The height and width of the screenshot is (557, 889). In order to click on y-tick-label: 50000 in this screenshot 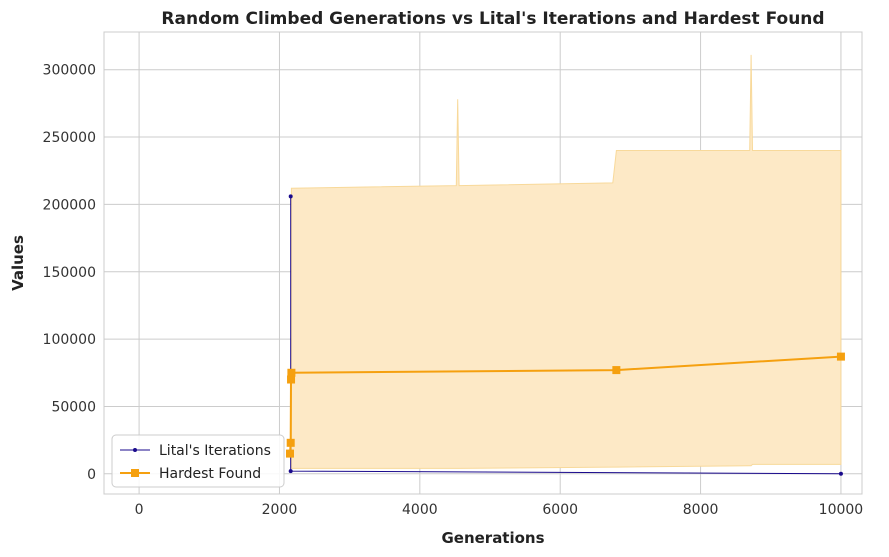, I will do `click(73, 407)`.